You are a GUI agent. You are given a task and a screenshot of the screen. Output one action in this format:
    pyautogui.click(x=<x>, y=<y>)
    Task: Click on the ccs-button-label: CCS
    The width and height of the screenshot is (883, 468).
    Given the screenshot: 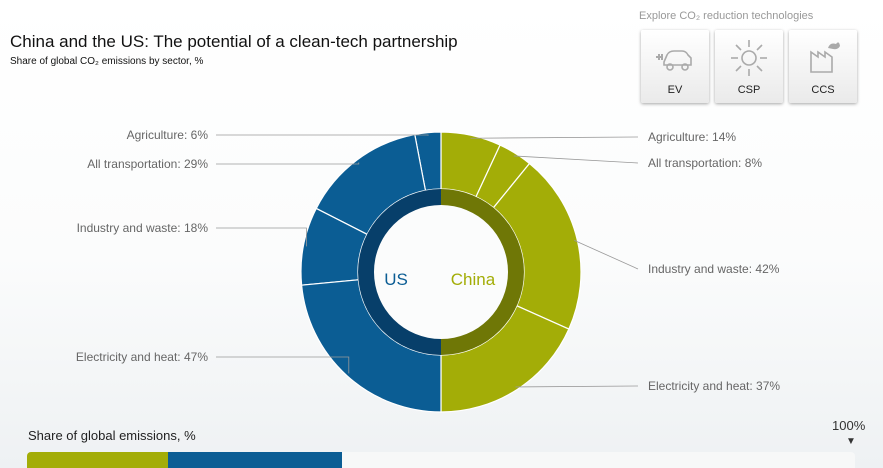 What is the action you would take?
    pyautogui.click(x=823, y=90)
    